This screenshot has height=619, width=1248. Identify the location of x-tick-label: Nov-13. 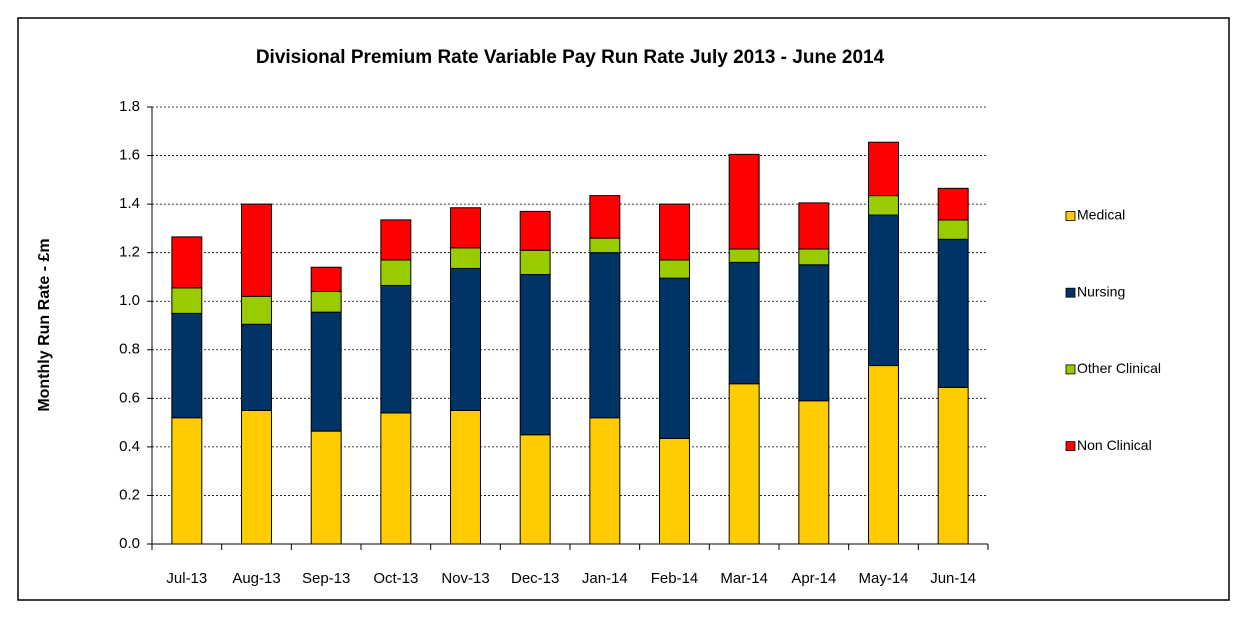
(465, 578).